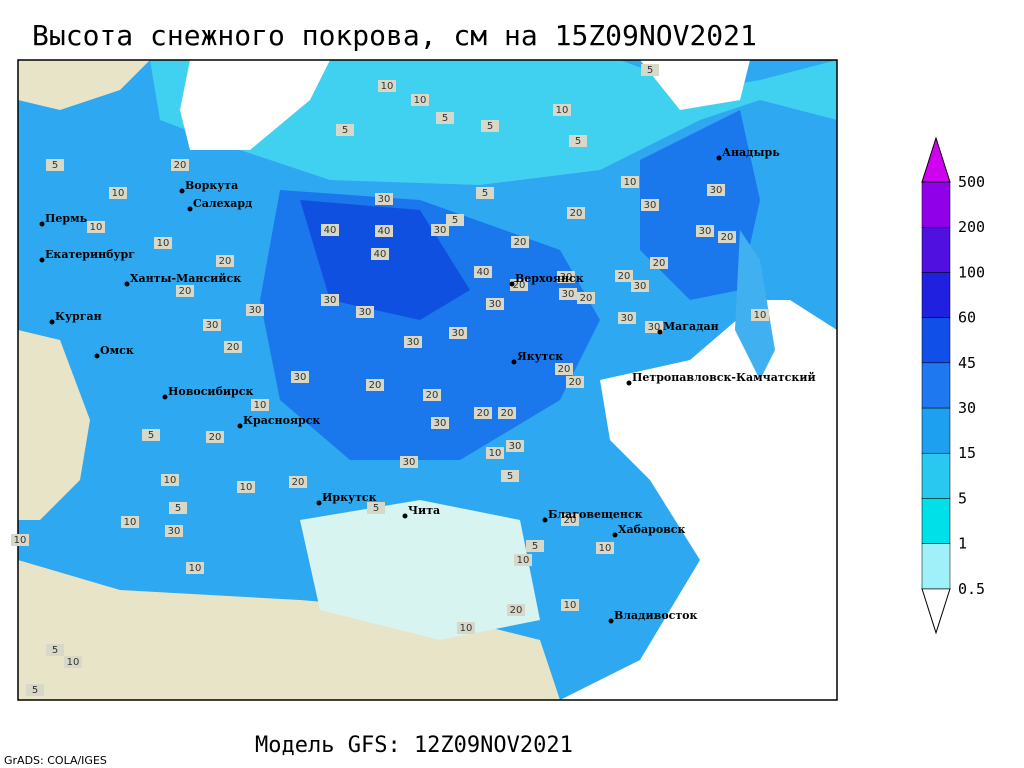 This screenshot has width=1024, height=768. What do you see at coordinates (540, 356) in the screenshot?
I see `city-label: Якутск` at bounding box center [540, 356].